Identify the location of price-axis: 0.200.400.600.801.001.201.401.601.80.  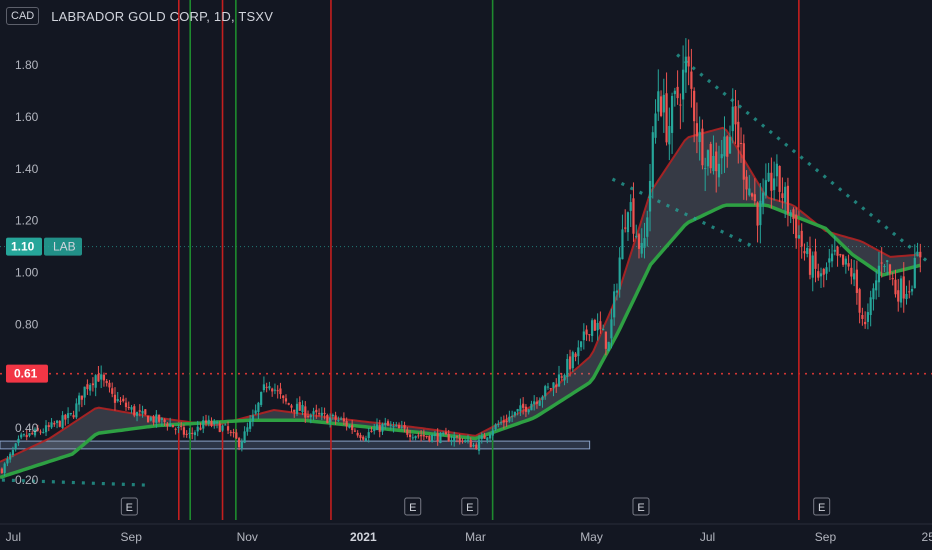
(27, 272).